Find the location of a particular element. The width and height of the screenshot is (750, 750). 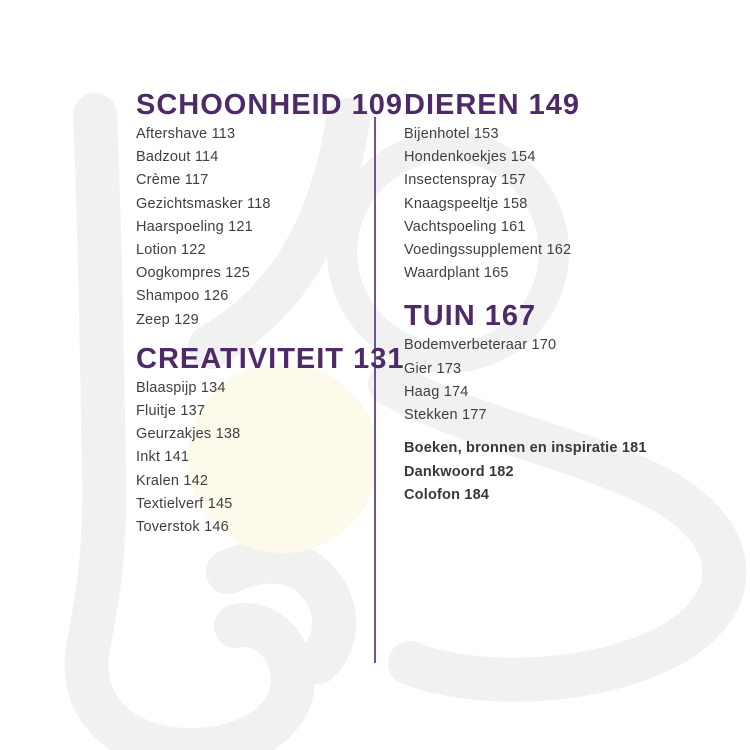

entry-page: 126 is located at coordinates (216, 296).